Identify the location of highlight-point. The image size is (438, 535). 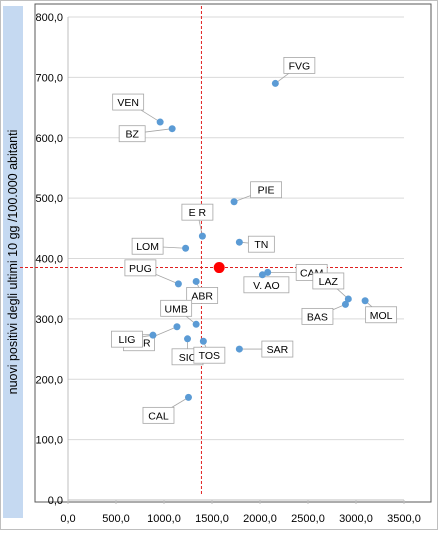
(219, 268).